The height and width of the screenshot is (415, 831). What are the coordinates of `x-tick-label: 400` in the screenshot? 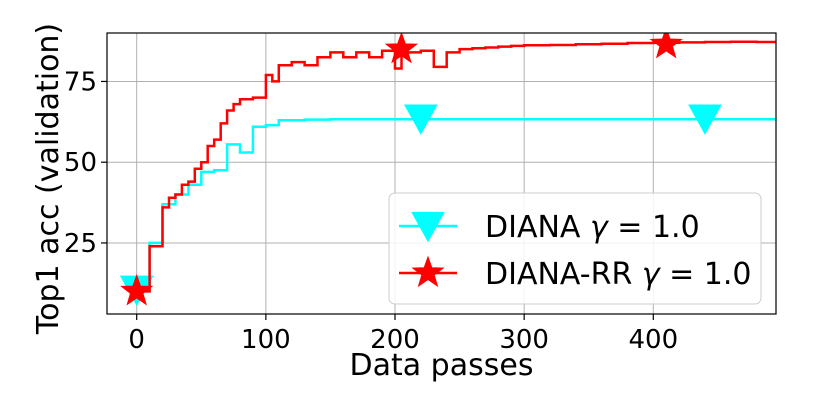 It's located at (653, 340).